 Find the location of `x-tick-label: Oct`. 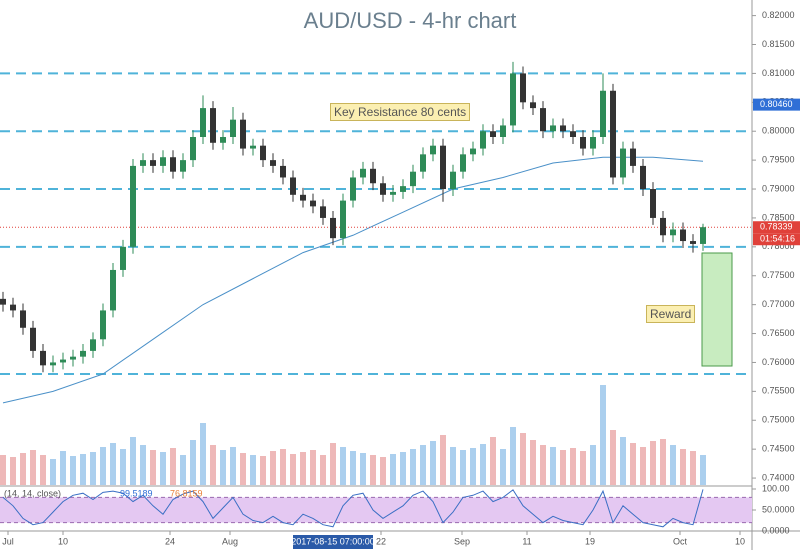

x-tick-label: Oct is located at coordinates (680, 541).